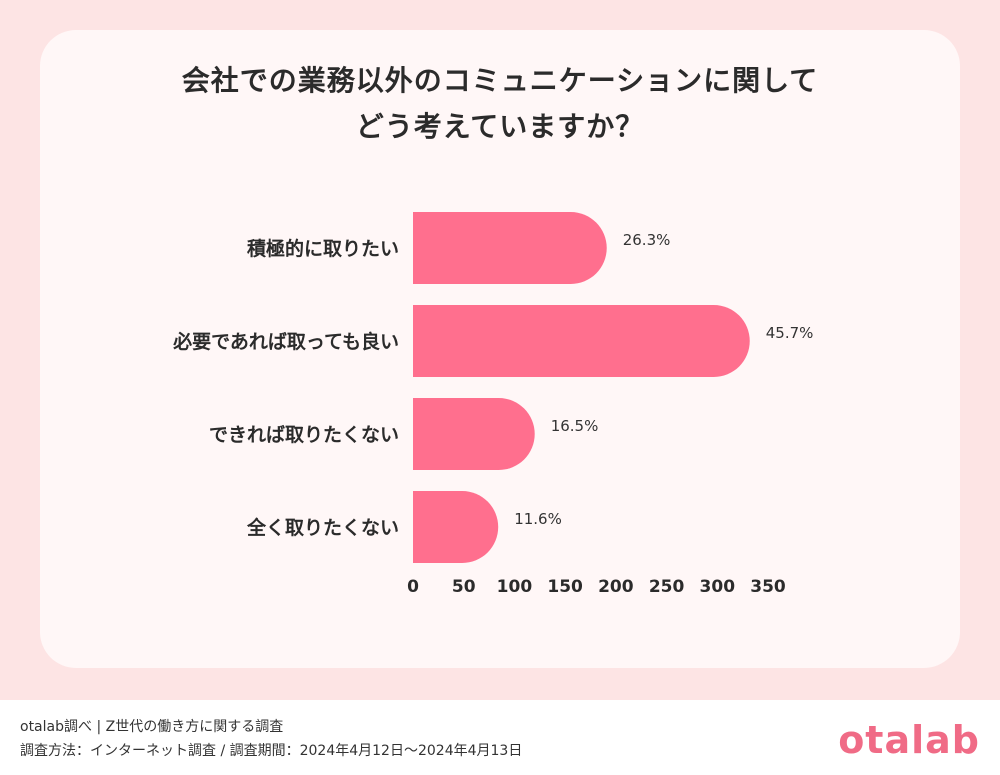 The image size is (1000, 775). What do you see at coordinates (500, 80) in the screenshot?
I see `title-line-1: 会社での業務以外のコミュニケーションに関して` at bounding box center [500, 80].